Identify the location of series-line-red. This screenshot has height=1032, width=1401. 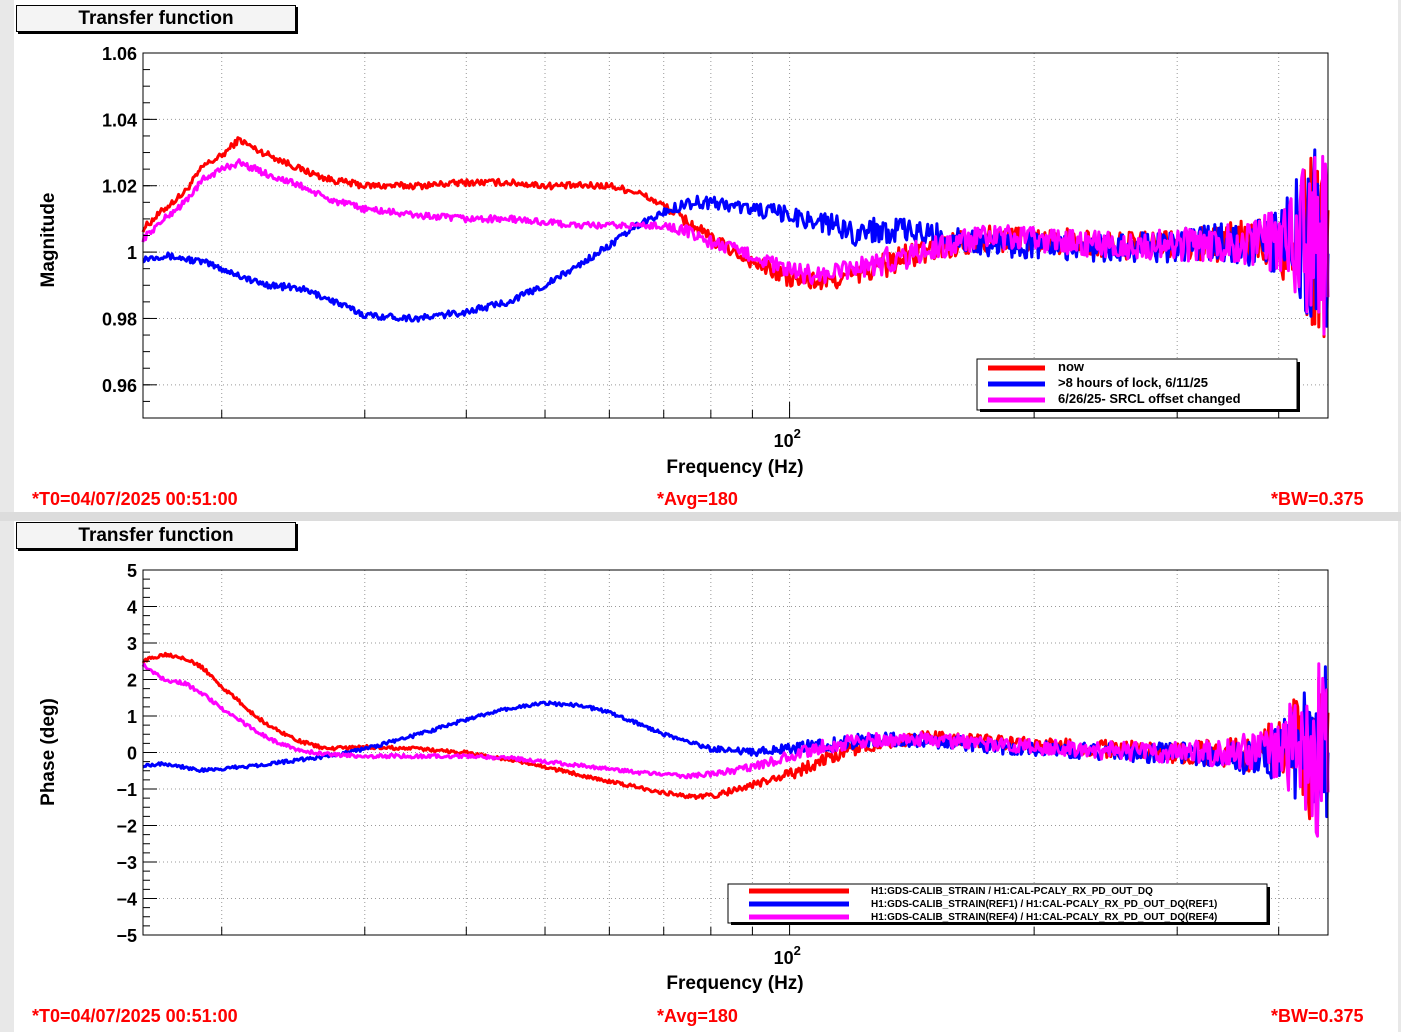
(735, 736).